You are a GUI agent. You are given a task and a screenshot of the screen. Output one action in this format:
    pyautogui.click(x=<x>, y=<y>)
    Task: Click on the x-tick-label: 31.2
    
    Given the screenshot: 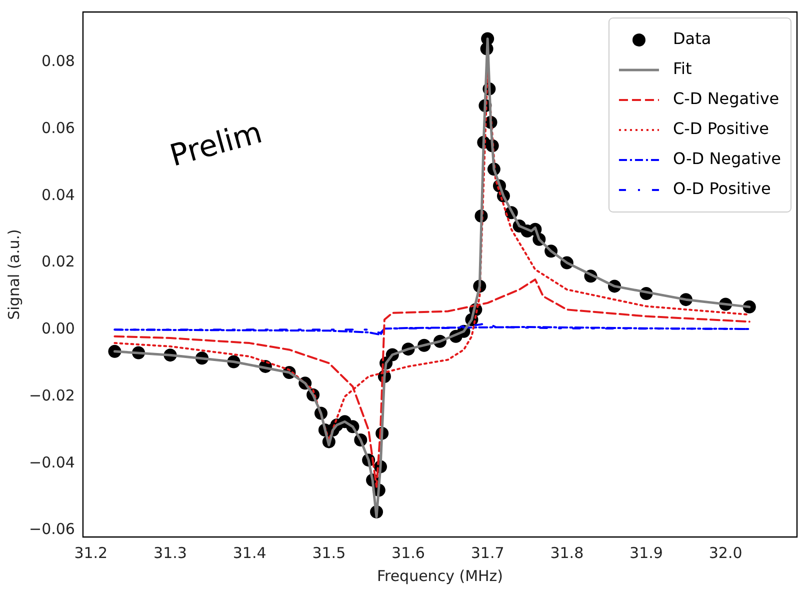 What is the action you would take?
    pyautogui.click(x=91, y=553)
    